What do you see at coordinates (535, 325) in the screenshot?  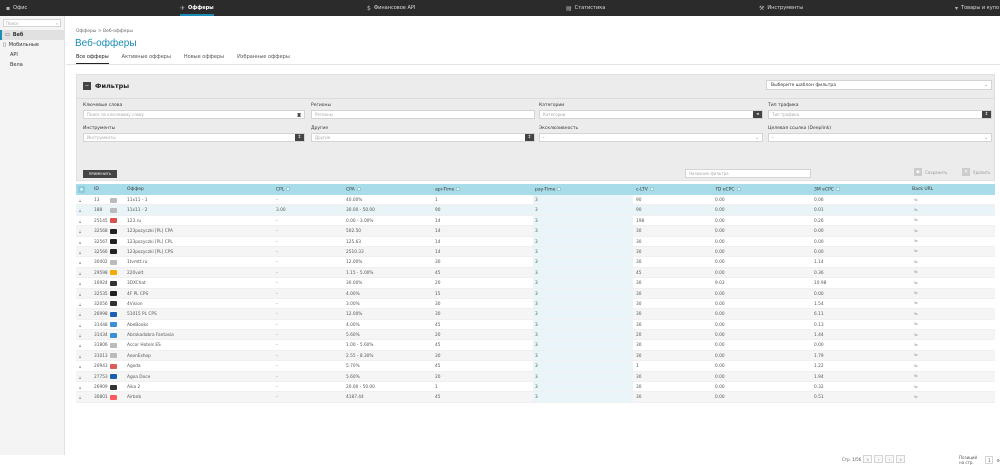 I see `table-row: 🔒︎ 31448 - 4.00% 45 3 30 0.00 0.13 AbeBooks ⇆` at bounding box center [535, 325].